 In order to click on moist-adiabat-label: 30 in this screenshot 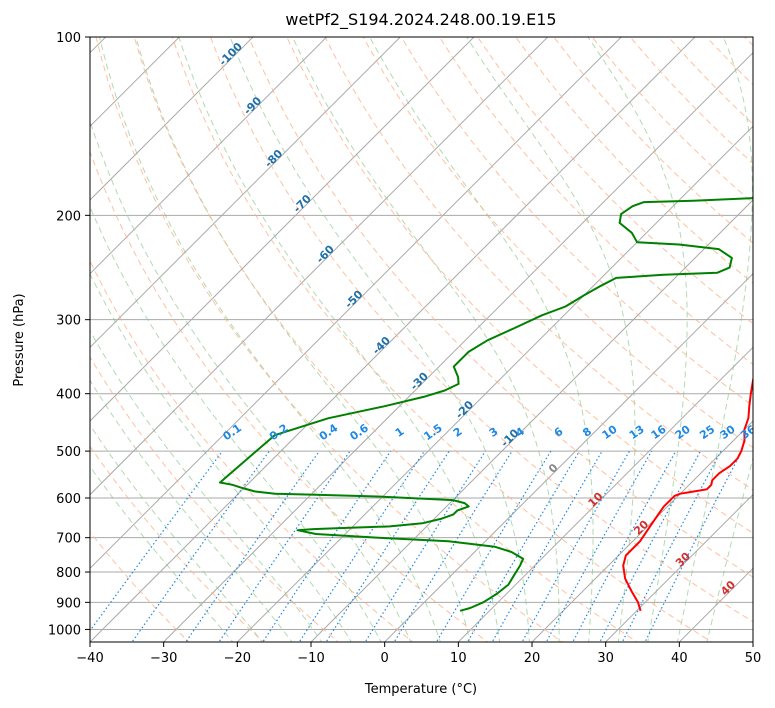, I will do `click(683, 559)`.